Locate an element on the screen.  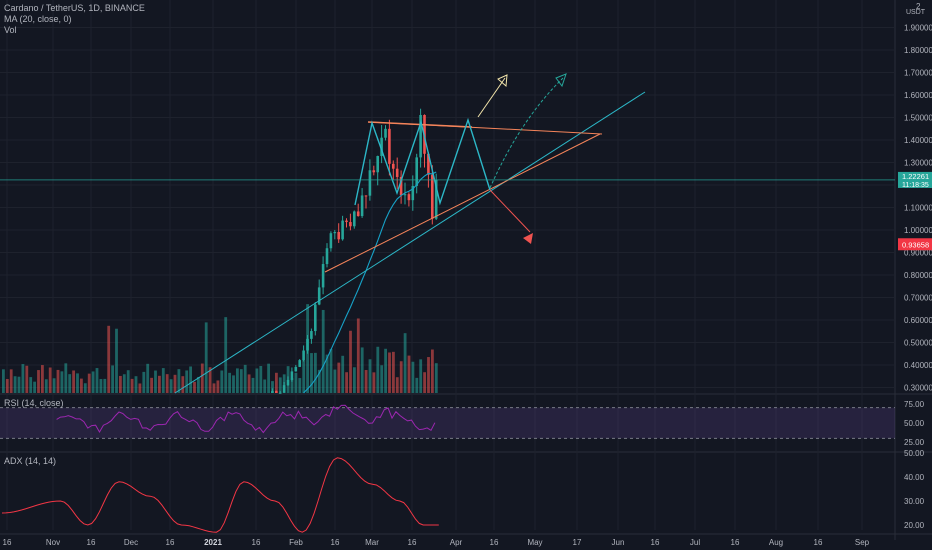
price-axis-label: 1.40000 is located at coordinates (918, 140).